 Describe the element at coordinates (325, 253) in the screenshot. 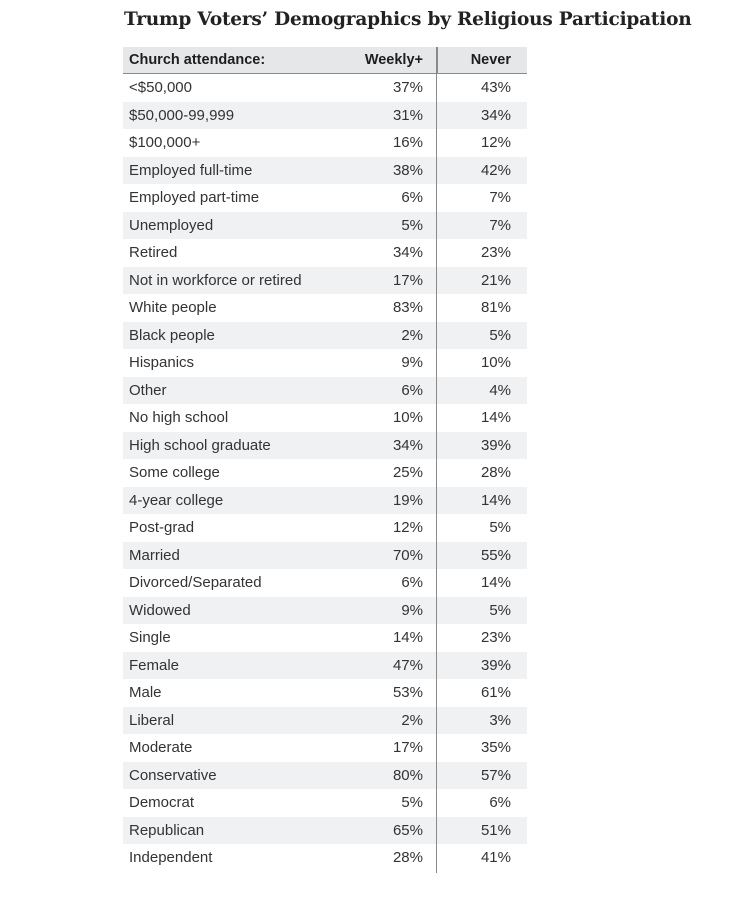

I see `table-row: Retired 34% 23%` at that location.